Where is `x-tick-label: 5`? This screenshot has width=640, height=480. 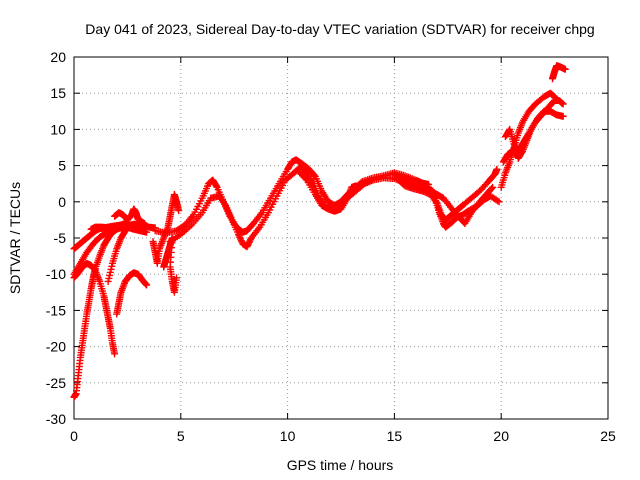 x-tick-label: 5 is located at coordinates (181, 436).